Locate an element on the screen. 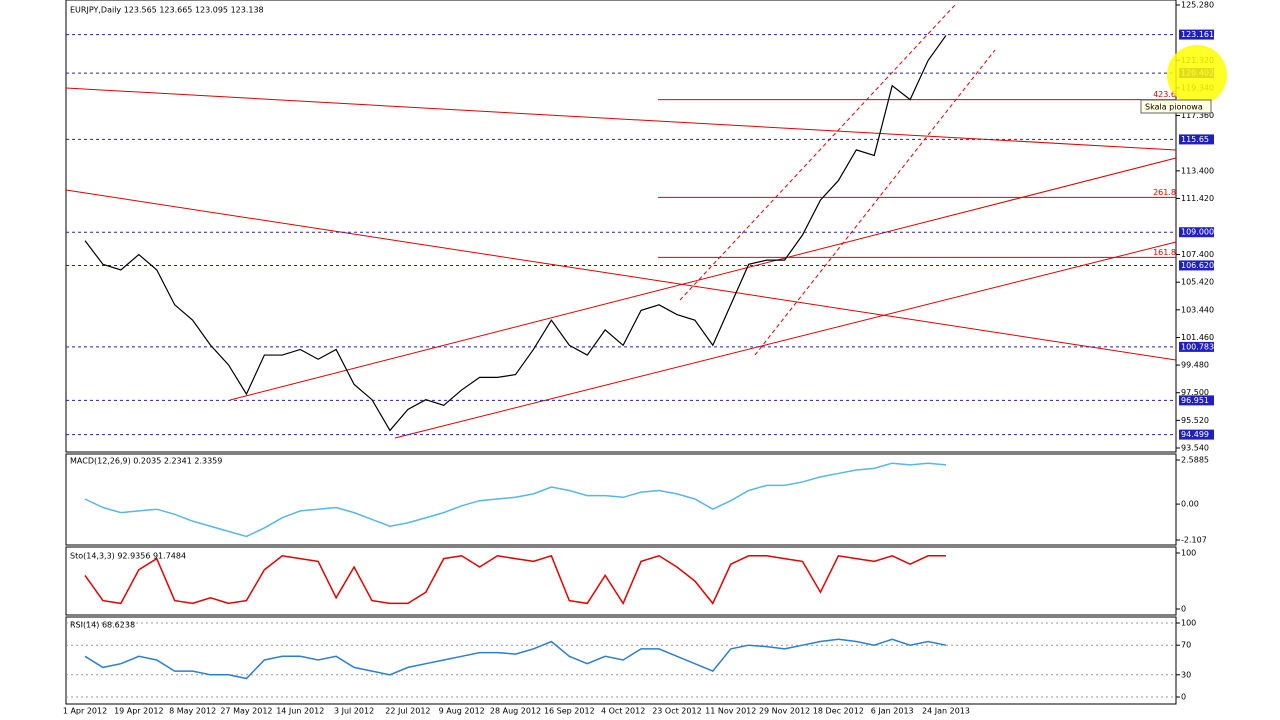 Image resolution: width=1280 pixels, height=720 pixels. level-label: 106.620 is located at coordinates (1197, 265).